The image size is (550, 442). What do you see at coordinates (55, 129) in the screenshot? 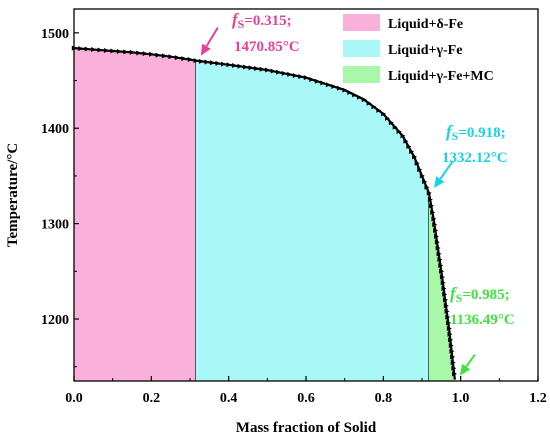
I see `y-tick-label: 1400` at bounding box center [55, 129].